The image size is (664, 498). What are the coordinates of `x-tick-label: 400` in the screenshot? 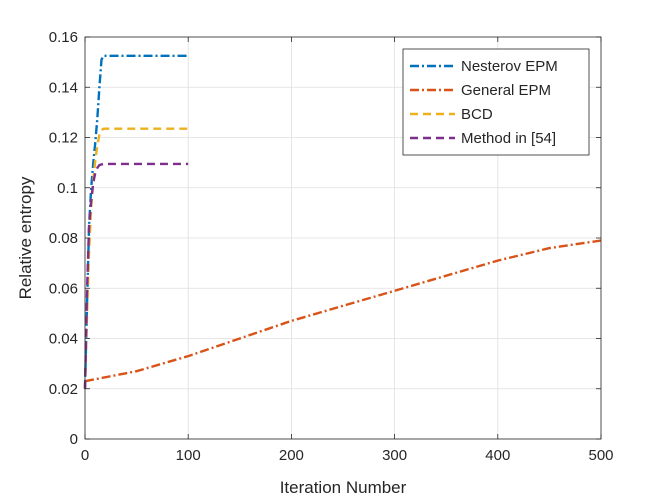 It's located at (497, 455).